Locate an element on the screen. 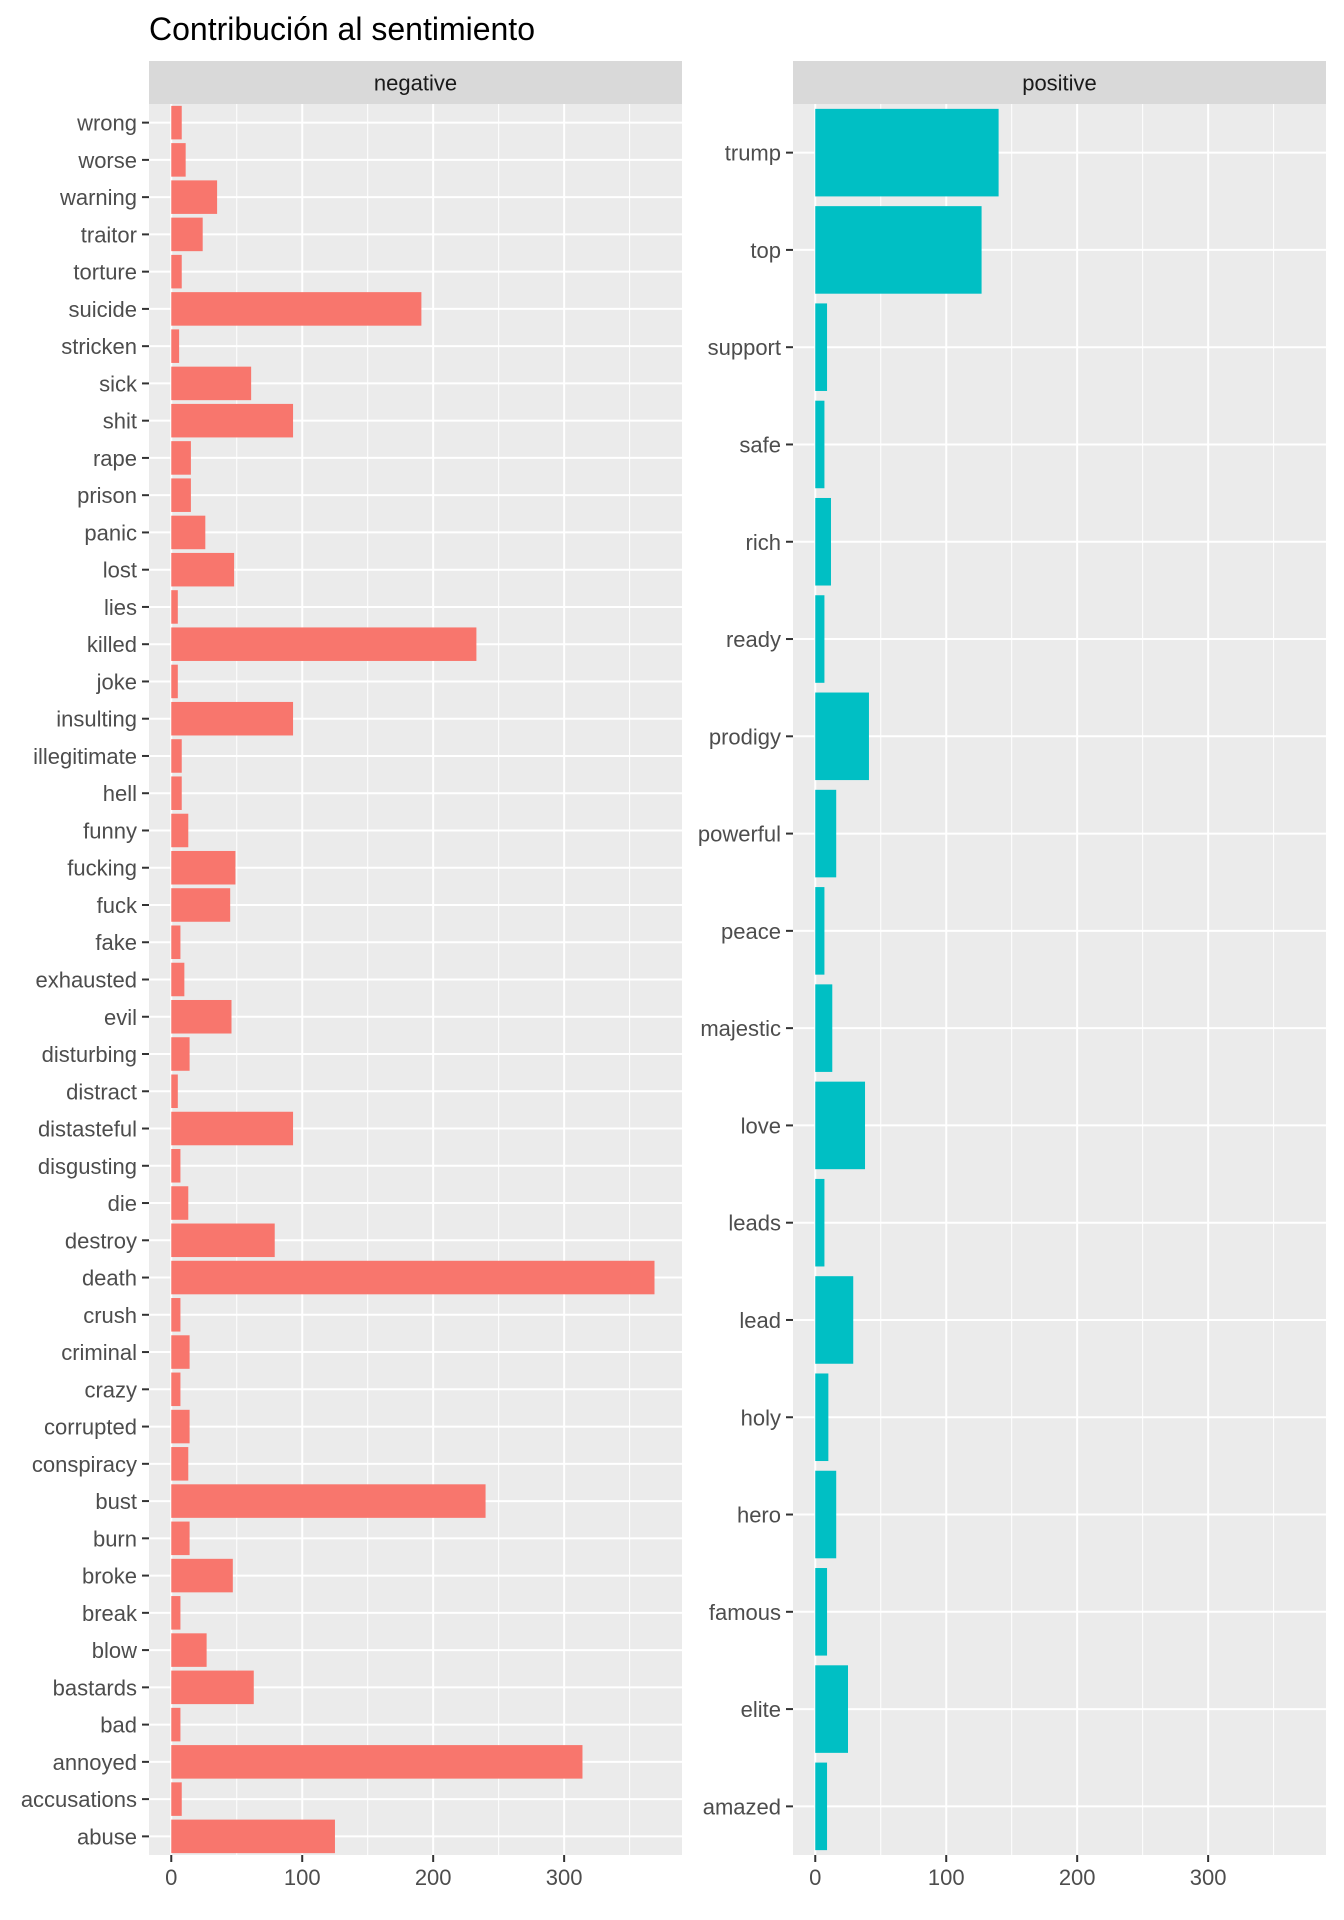  x-tick-label: 0 is located at coordinates (171, 1877).